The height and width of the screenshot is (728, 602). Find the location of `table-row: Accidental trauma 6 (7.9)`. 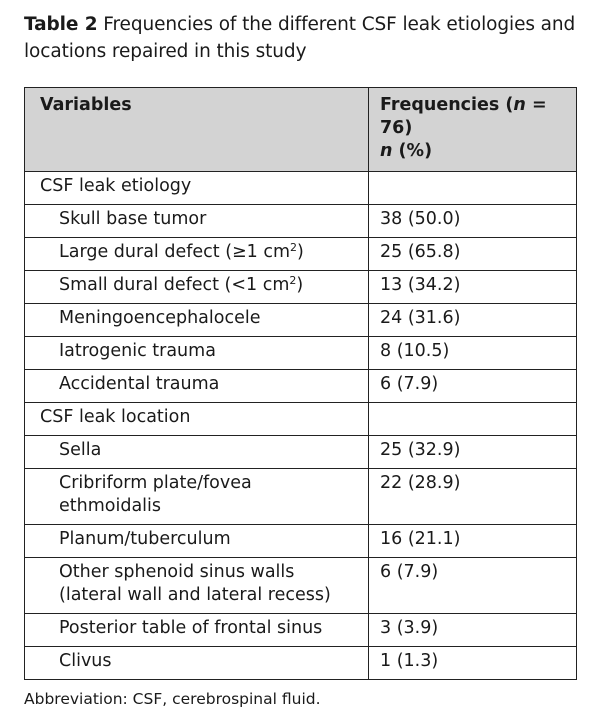

table-row: Accidental trauma 6 (7.9) is located at coordinates (300, 386).